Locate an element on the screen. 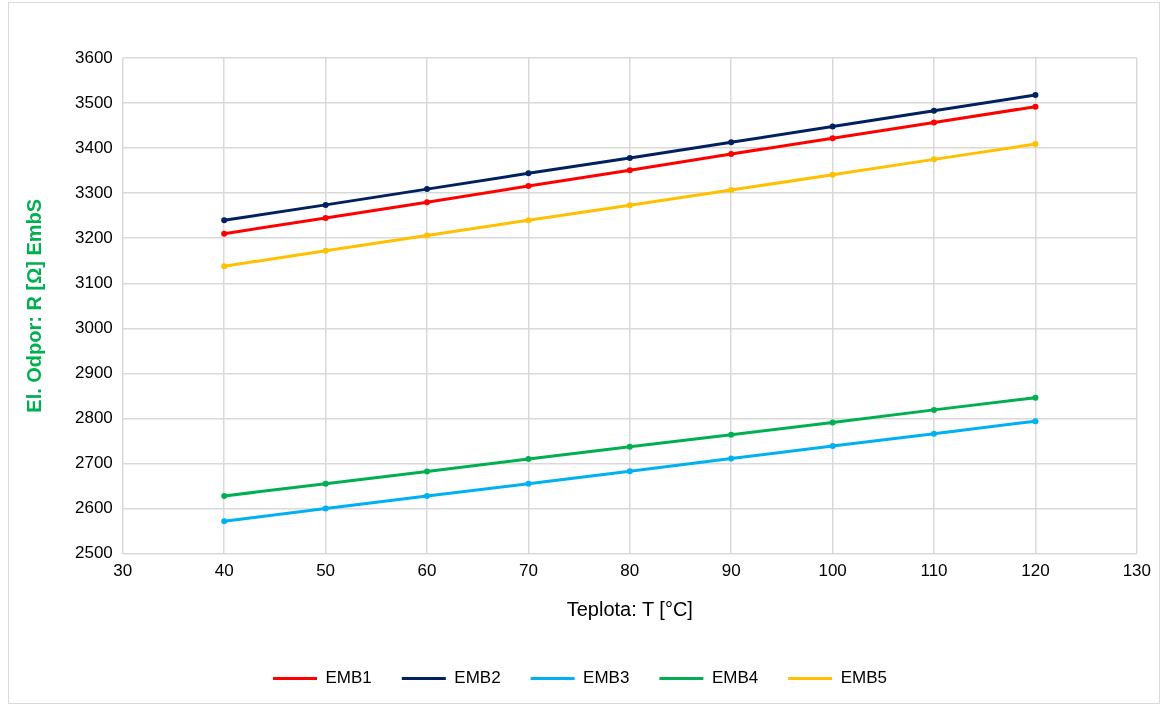  y-tick-label: 3600 is located at coordinates (93, 57).